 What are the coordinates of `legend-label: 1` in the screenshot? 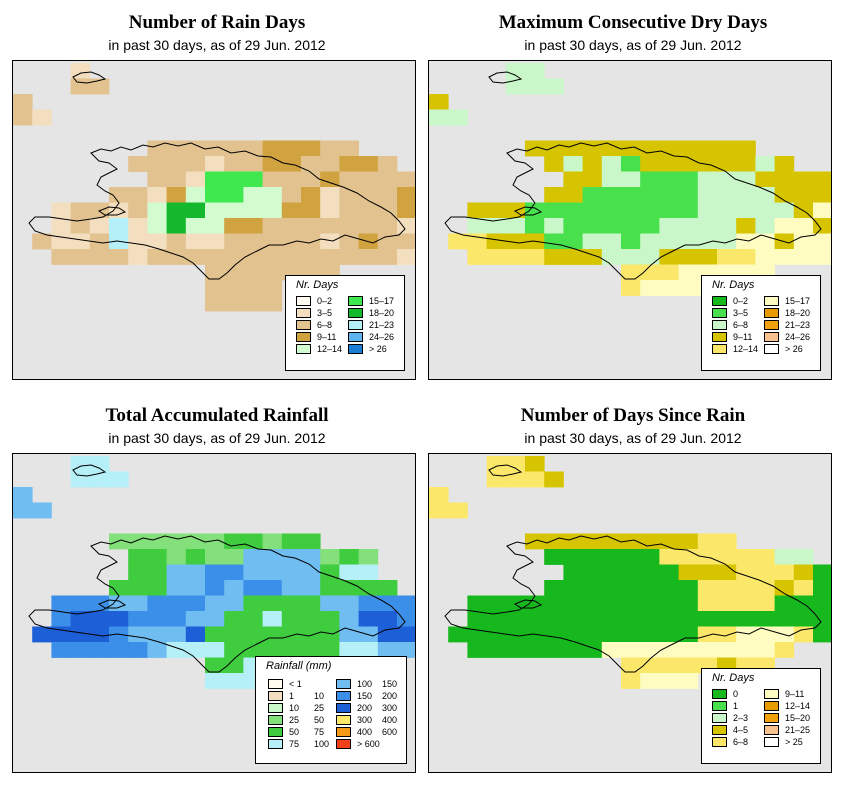 It's located at (736, 706).